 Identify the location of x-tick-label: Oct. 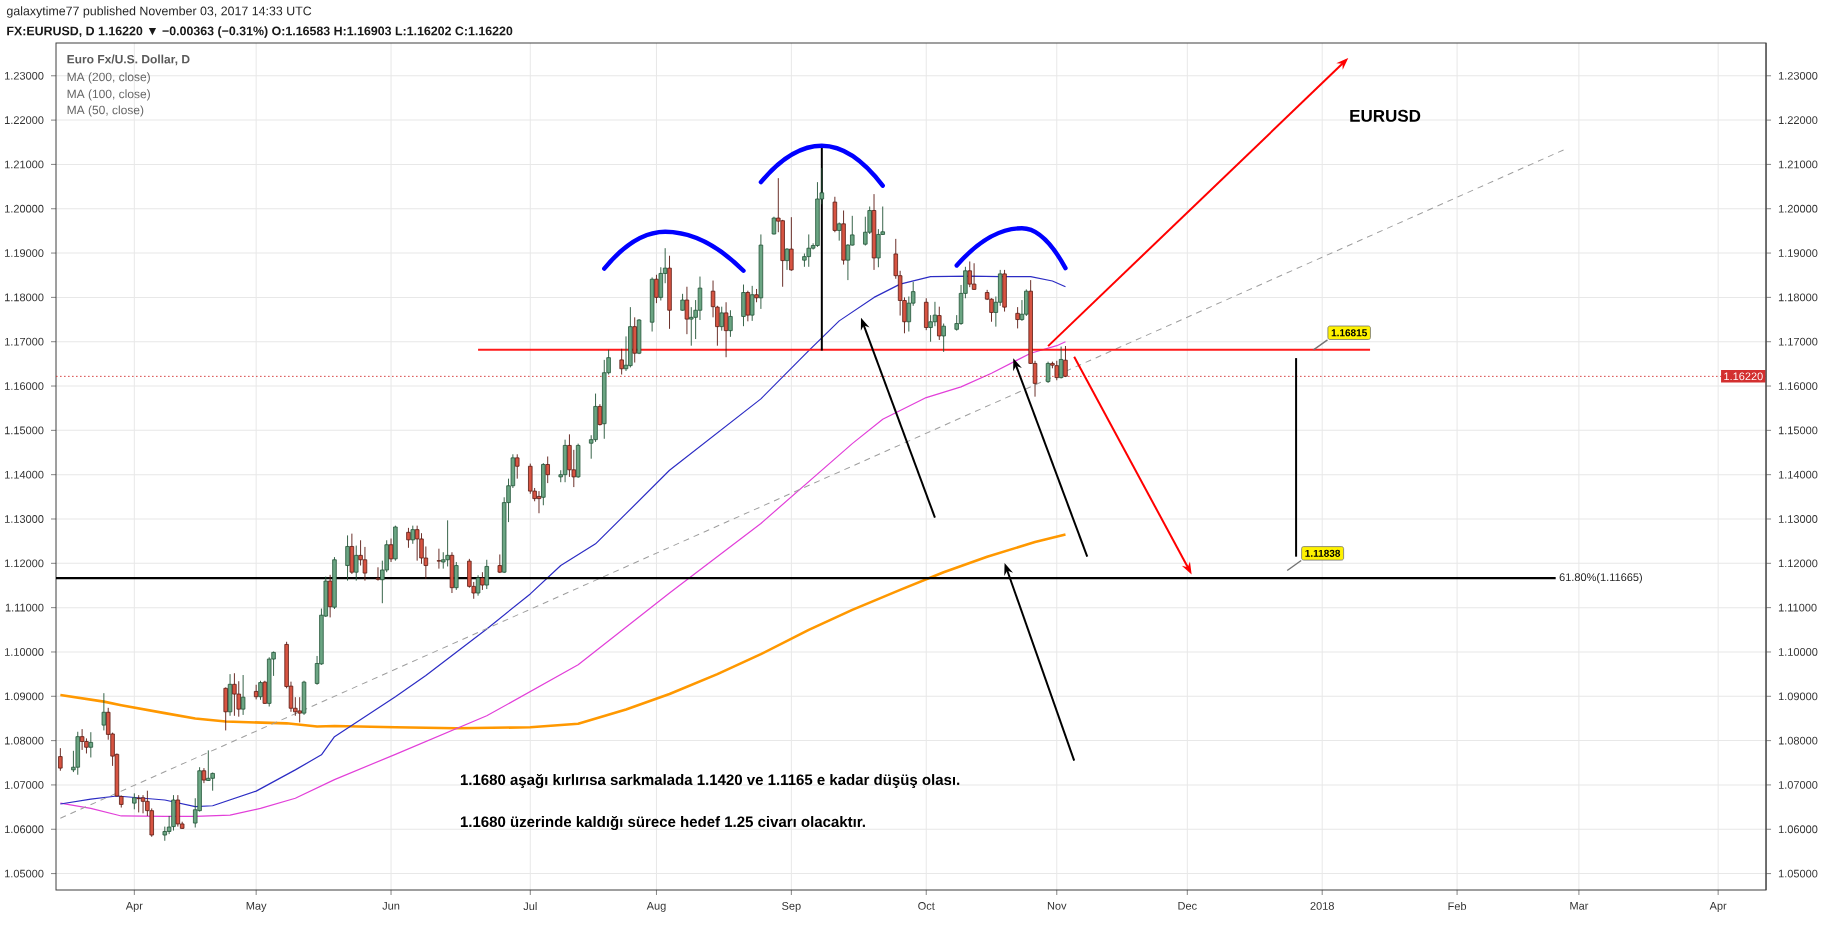
(926, 906).